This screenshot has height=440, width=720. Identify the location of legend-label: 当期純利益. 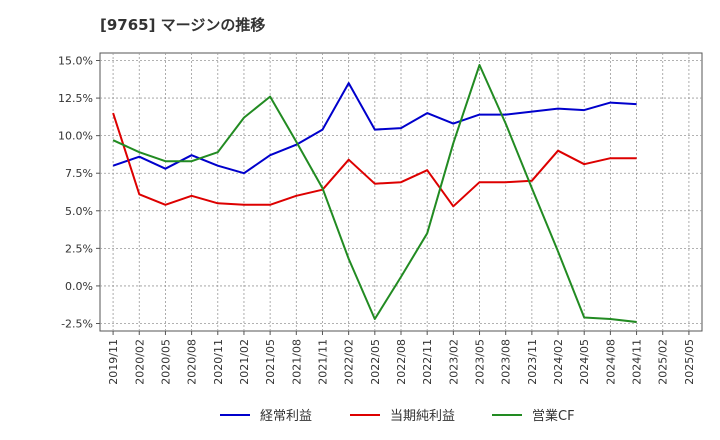
(422, 416).